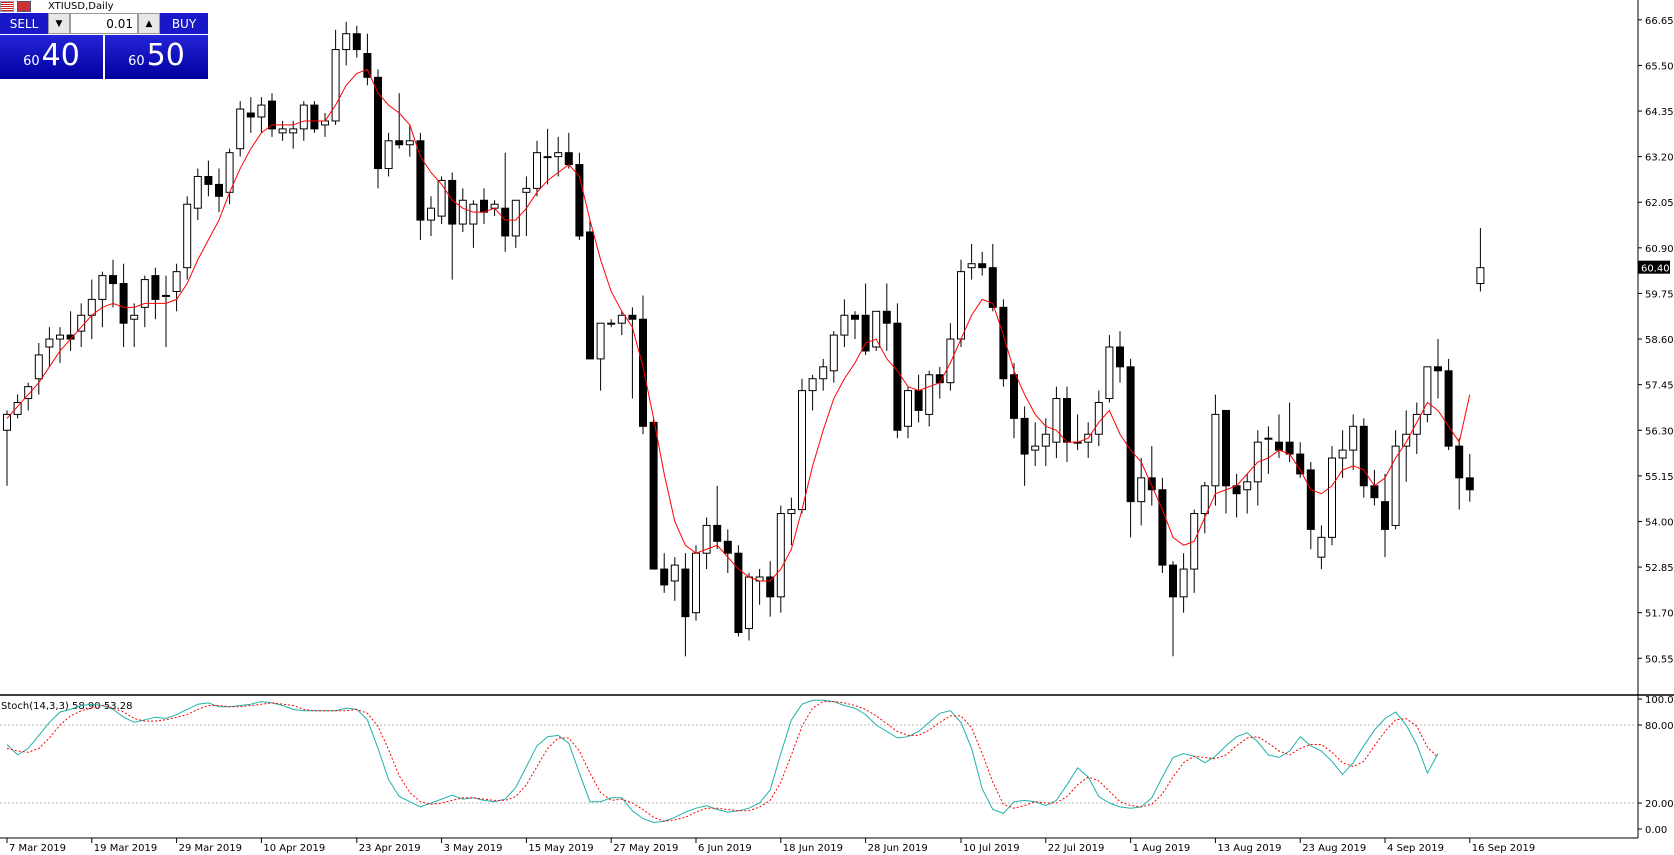  What do you see at coordinates (560, 848) in the screenshot?
I see `time-tick-label: 15 May 2019` at bounding box center [560, 848].